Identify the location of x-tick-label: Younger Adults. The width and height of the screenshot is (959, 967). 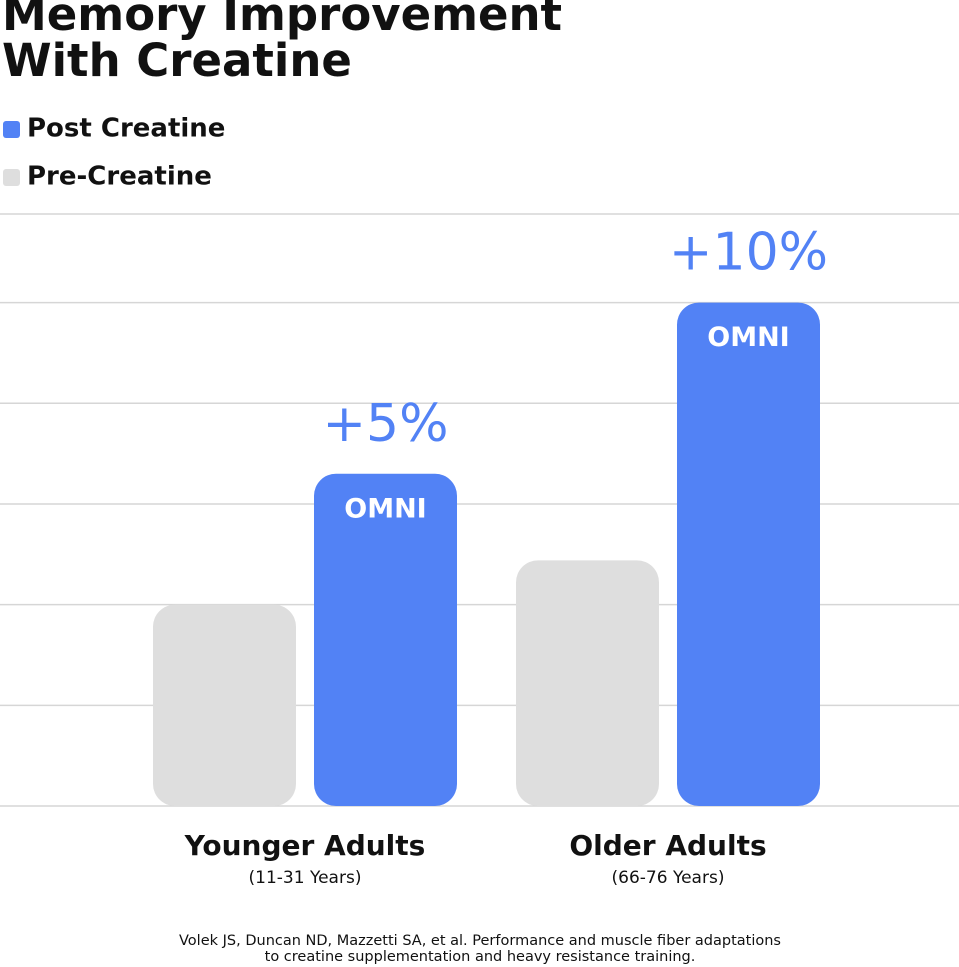
(305, 845).